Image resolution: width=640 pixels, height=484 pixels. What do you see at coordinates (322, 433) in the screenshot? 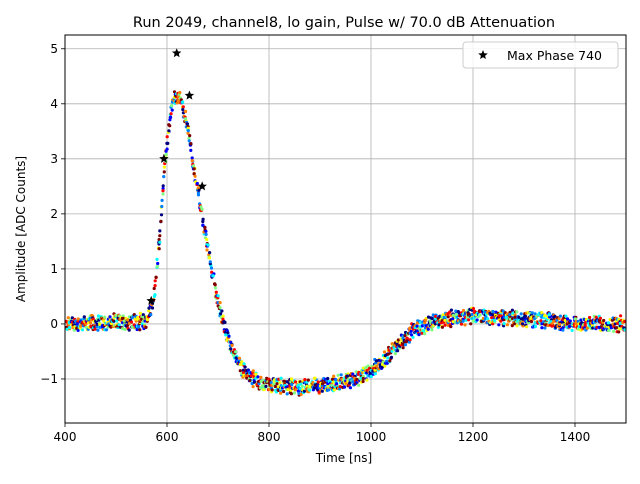
I see `x-axis-ticks: 400 600 800 1000 1200 1400` at bounding box center [322, 433].